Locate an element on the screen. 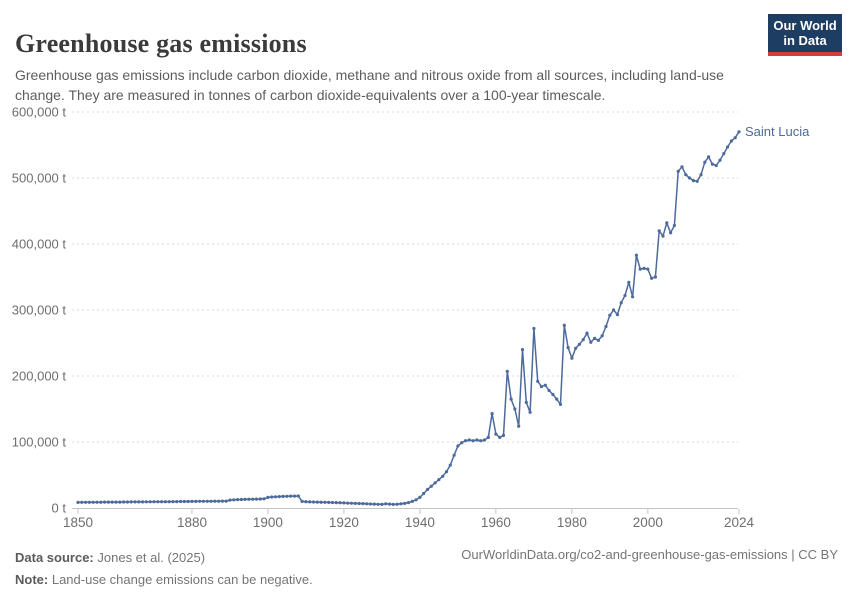  data-point-1987 is located at coordinates (598, 340).